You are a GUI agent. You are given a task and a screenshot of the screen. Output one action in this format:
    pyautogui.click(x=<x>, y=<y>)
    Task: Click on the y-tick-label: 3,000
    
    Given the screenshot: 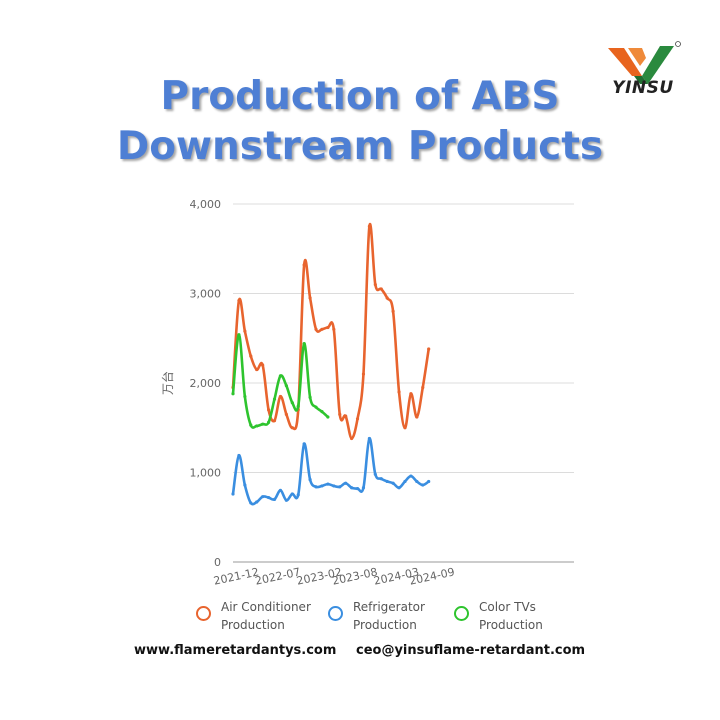 What is the action you would take?
    pyautogui.click(x=206, y=294)
    